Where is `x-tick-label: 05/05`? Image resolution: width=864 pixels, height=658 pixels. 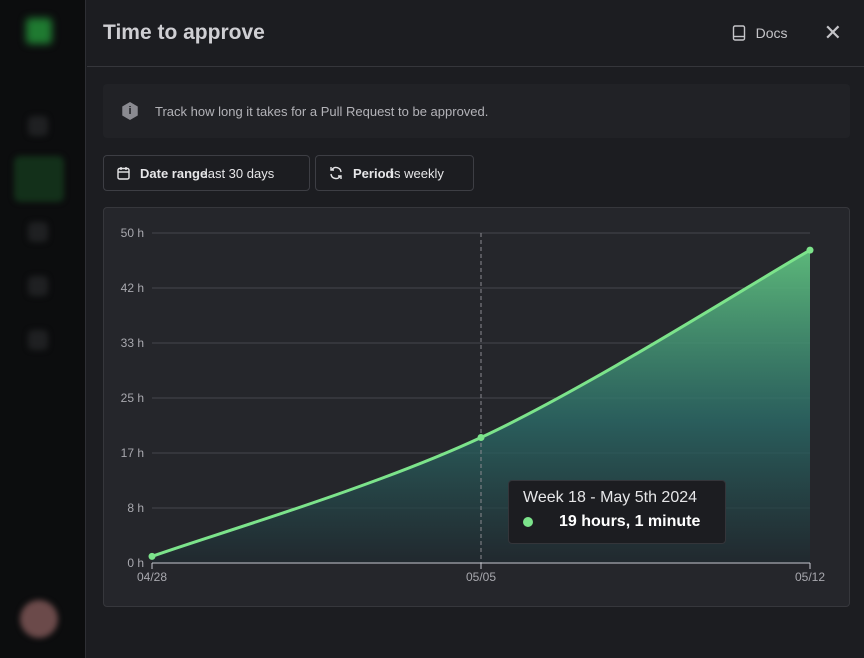 x-tick-label: 05/05 is located at coordinates (481, 577).